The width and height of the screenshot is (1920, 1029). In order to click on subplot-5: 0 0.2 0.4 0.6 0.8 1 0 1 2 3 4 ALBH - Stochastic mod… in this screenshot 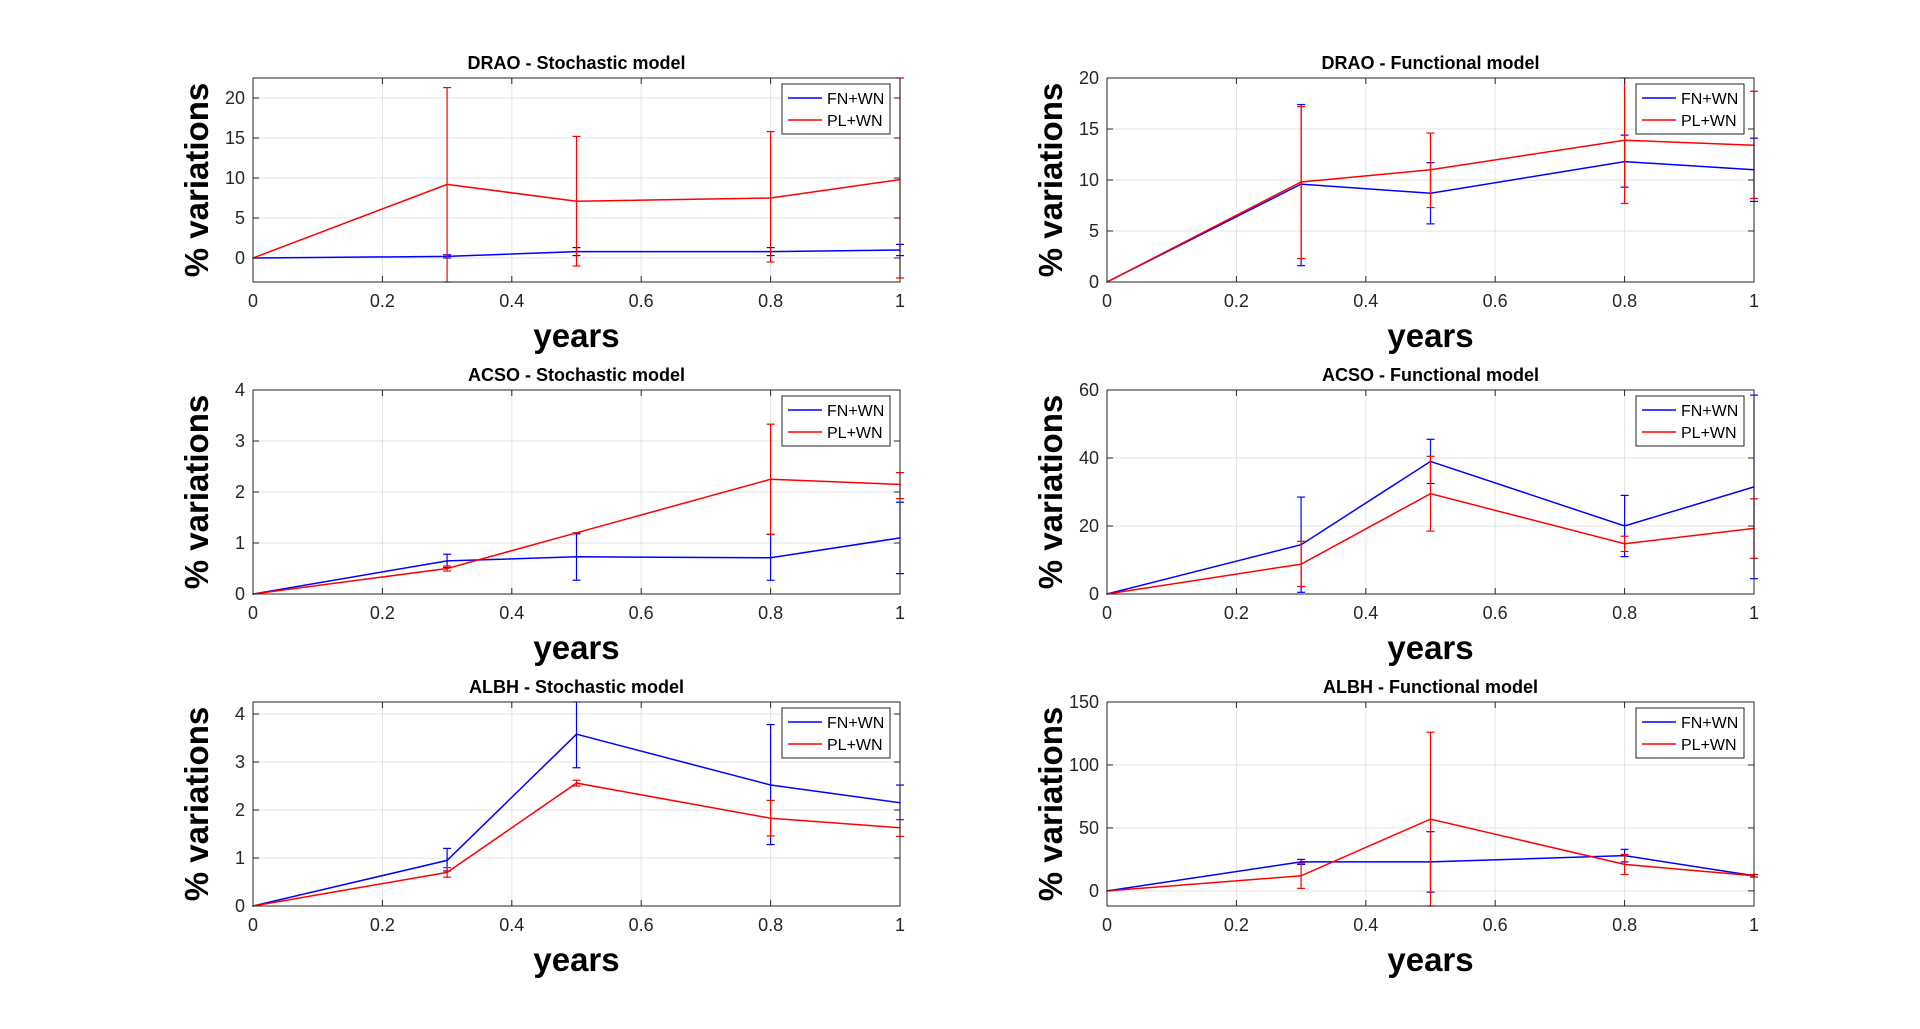, I will do `click(541, 827)`.